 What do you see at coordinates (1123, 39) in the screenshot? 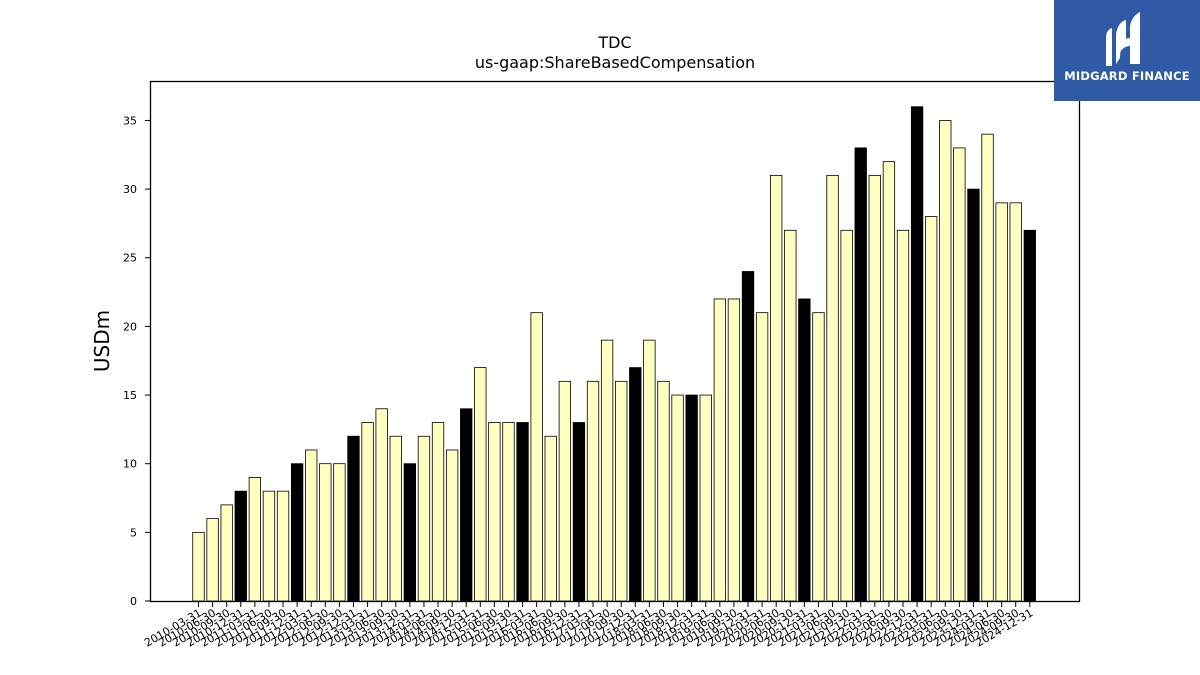
I see `logo-mark-icon` at bounding box center [1123, 39].